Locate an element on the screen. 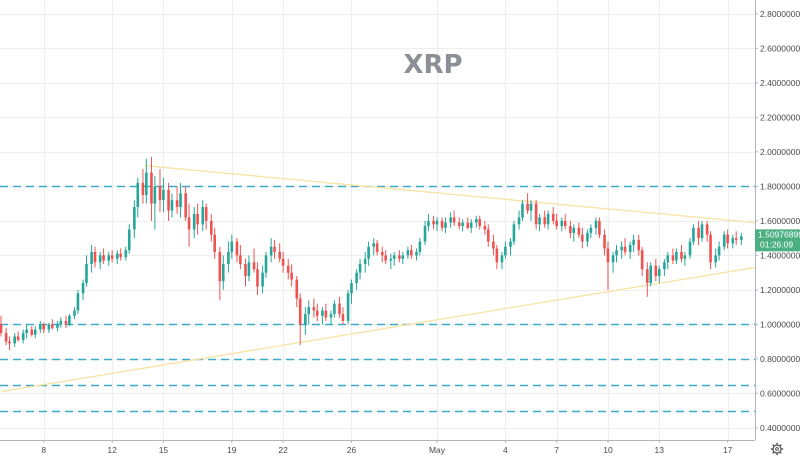 This screenshot has height=460, width=800. x-tick-label: 22 is located at coordinates (283, 450).